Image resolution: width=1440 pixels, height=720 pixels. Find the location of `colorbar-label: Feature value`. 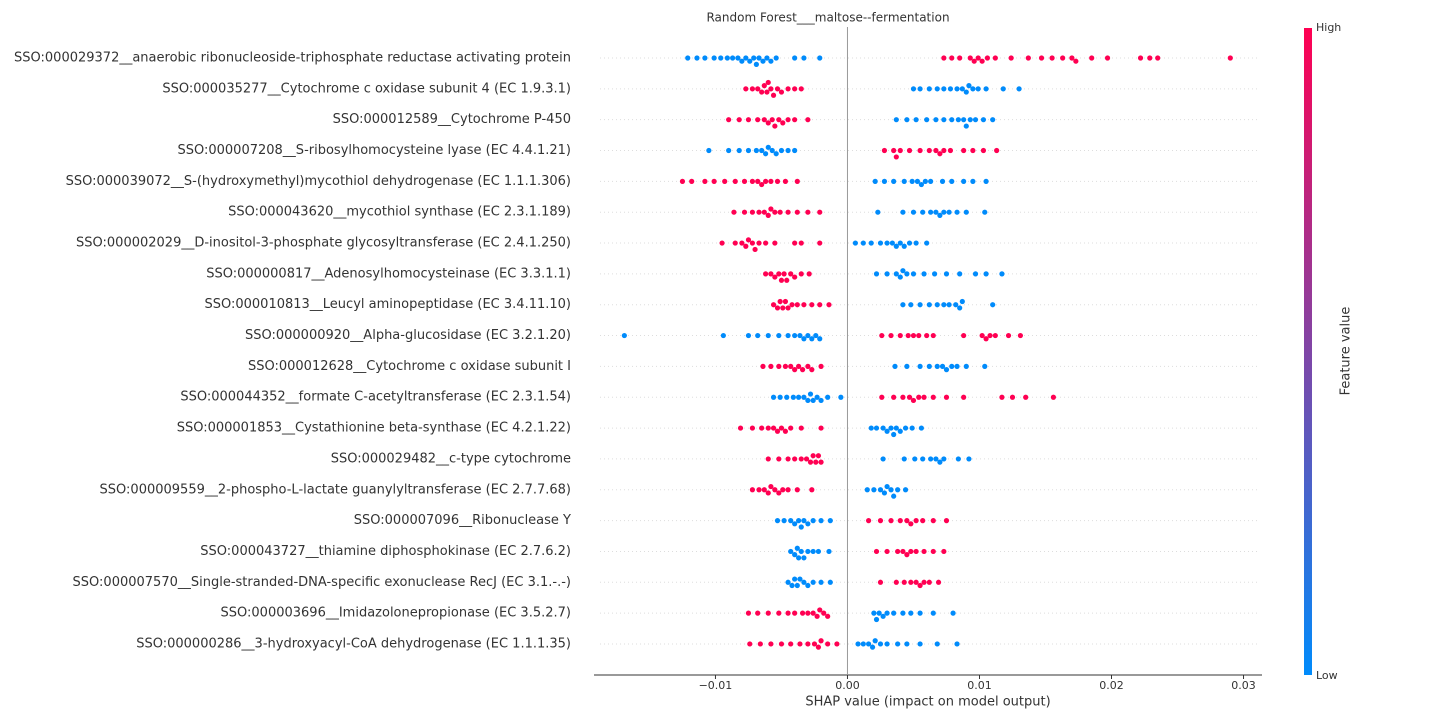

colorbar-label: Feature value is located at coordinates (1346, 351).